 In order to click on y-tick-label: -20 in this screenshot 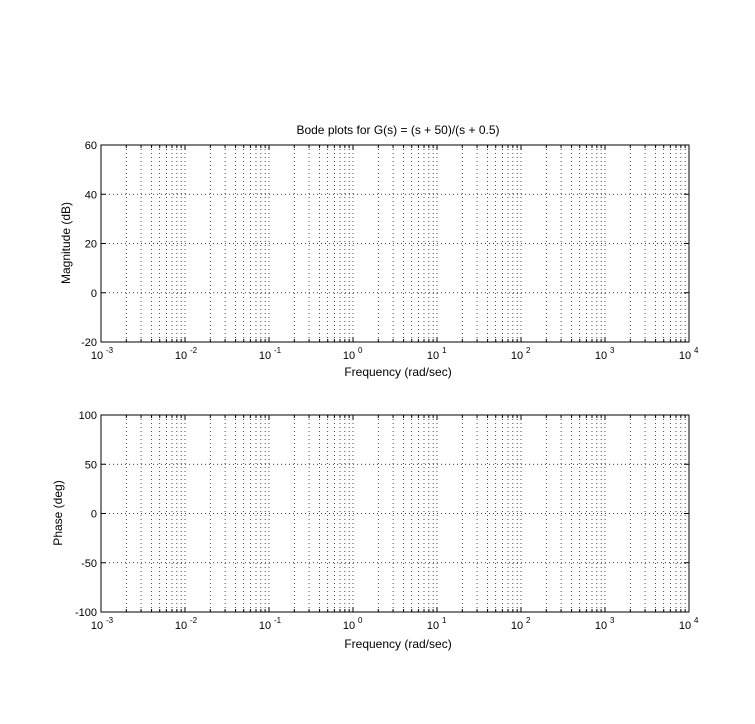, I will do `click(89, 343)`.